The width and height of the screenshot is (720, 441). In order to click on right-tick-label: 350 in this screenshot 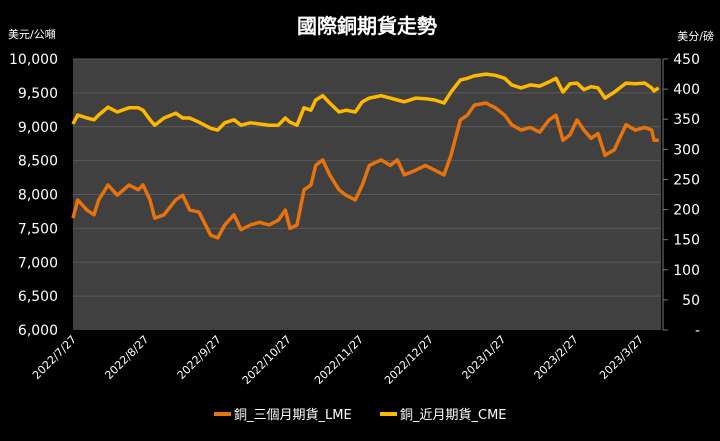, I will do `click(686, 120)`.